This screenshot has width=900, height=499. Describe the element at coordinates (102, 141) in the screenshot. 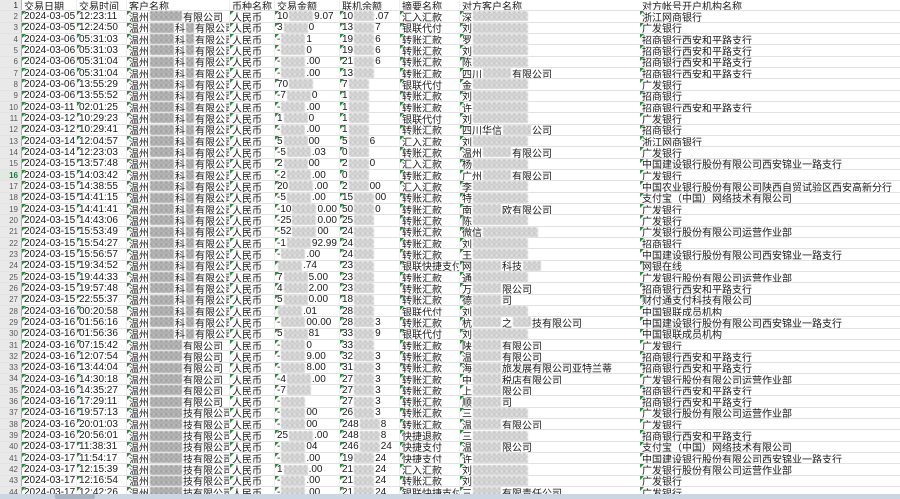

I see `cell-time: 12:04:57` at that location.